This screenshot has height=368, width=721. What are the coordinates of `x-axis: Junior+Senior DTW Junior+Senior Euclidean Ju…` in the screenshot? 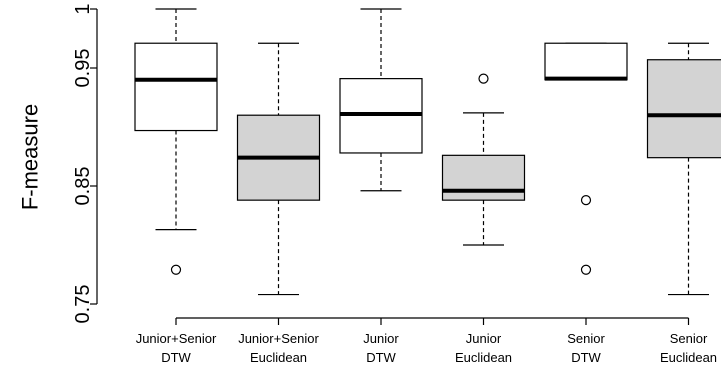 It's located at (426, 341).